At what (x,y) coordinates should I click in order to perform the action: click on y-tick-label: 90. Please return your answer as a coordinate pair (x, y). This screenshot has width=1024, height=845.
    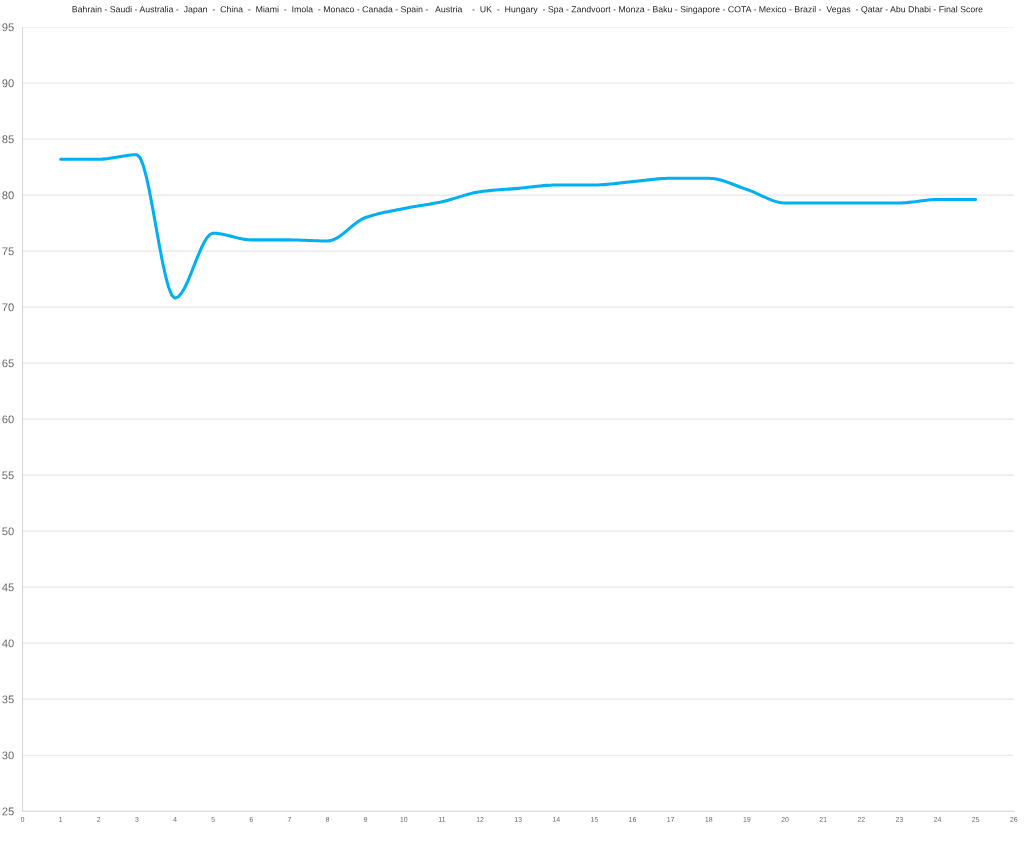
    Looking at the image, I should click on (8, 83).